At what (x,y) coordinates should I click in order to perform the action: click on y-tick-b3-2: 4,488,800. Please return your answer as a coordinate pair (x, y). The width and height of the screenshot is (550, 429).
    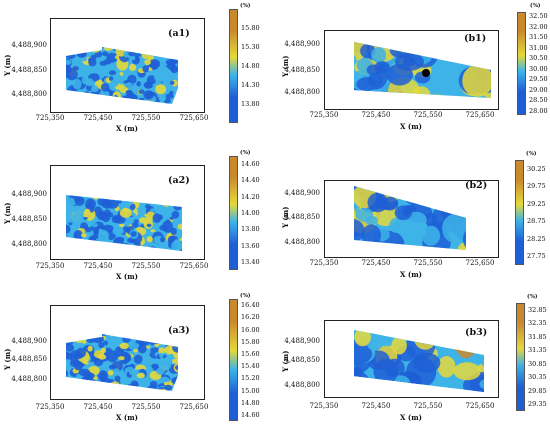
    Looking at the image, I should click on (302, 385).